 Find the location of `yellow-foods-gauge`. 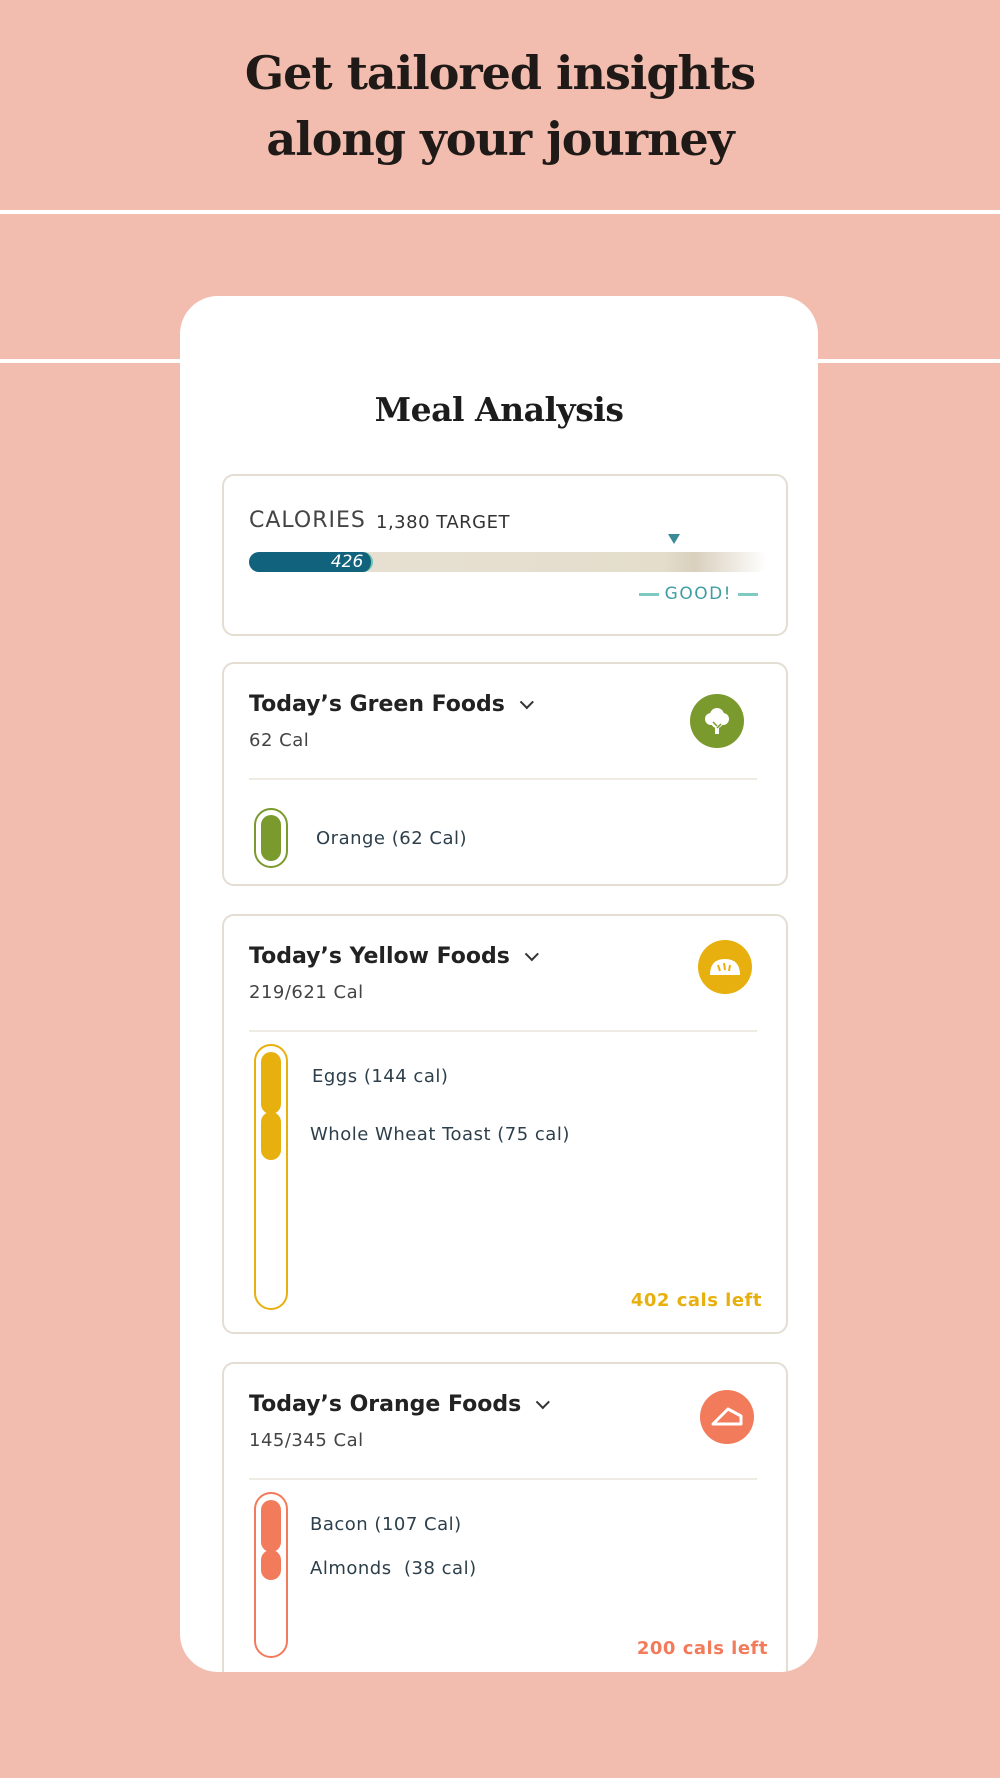

yellow-foods-gauge is located at coordinates (271, 1177).